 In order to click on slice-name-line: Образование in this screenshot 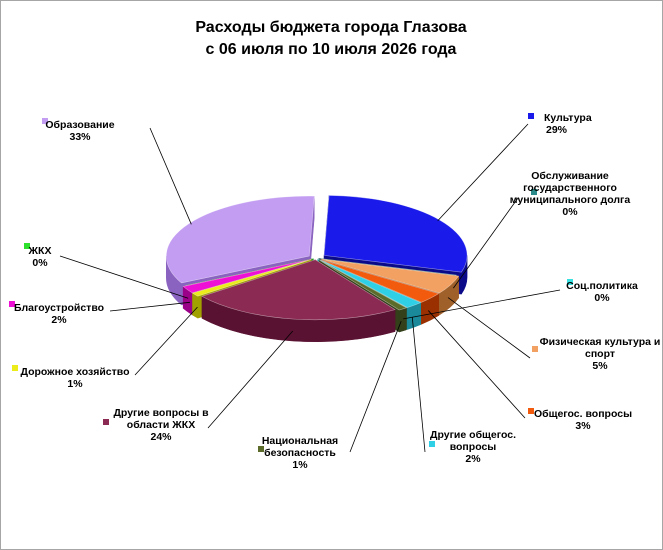, I will do `click(79, 125)`.